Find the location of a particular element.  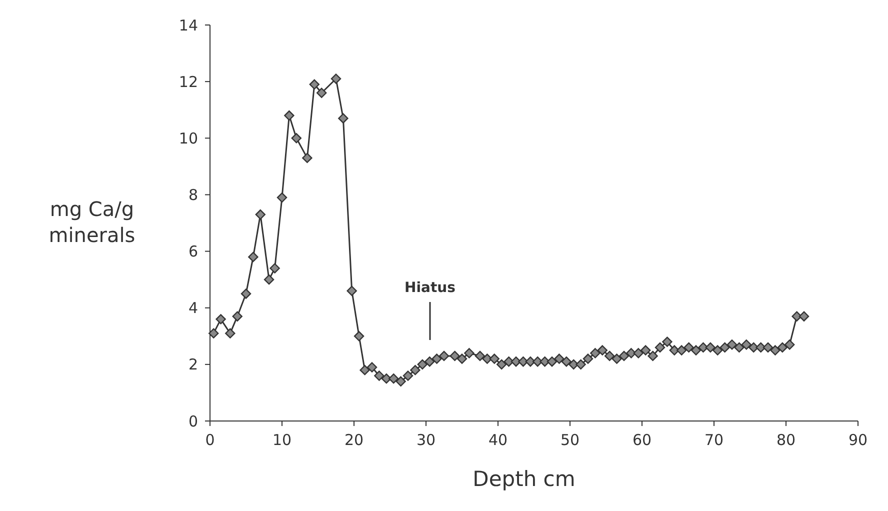

y-tick-label: 10 is located at coordinates (188, 138).